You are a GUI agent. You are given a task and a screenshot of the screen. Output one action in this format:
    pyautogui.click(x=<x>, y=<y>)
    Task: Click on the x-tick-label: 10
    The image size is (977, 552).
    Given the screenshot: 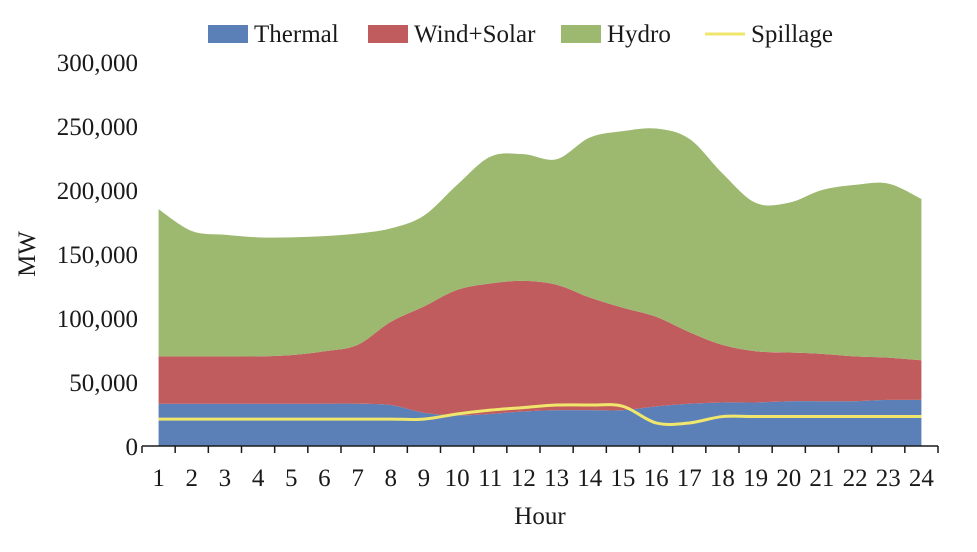 What is the action you would take?
    pyautogui.click(x=457, y=478)
    